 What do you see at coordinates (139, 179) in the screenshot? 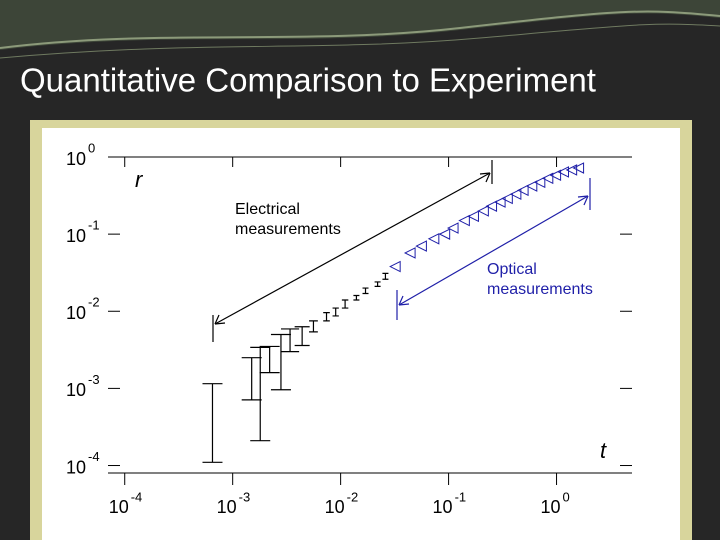
I see `y-axis-label: r` at bounding box center [139, 179].